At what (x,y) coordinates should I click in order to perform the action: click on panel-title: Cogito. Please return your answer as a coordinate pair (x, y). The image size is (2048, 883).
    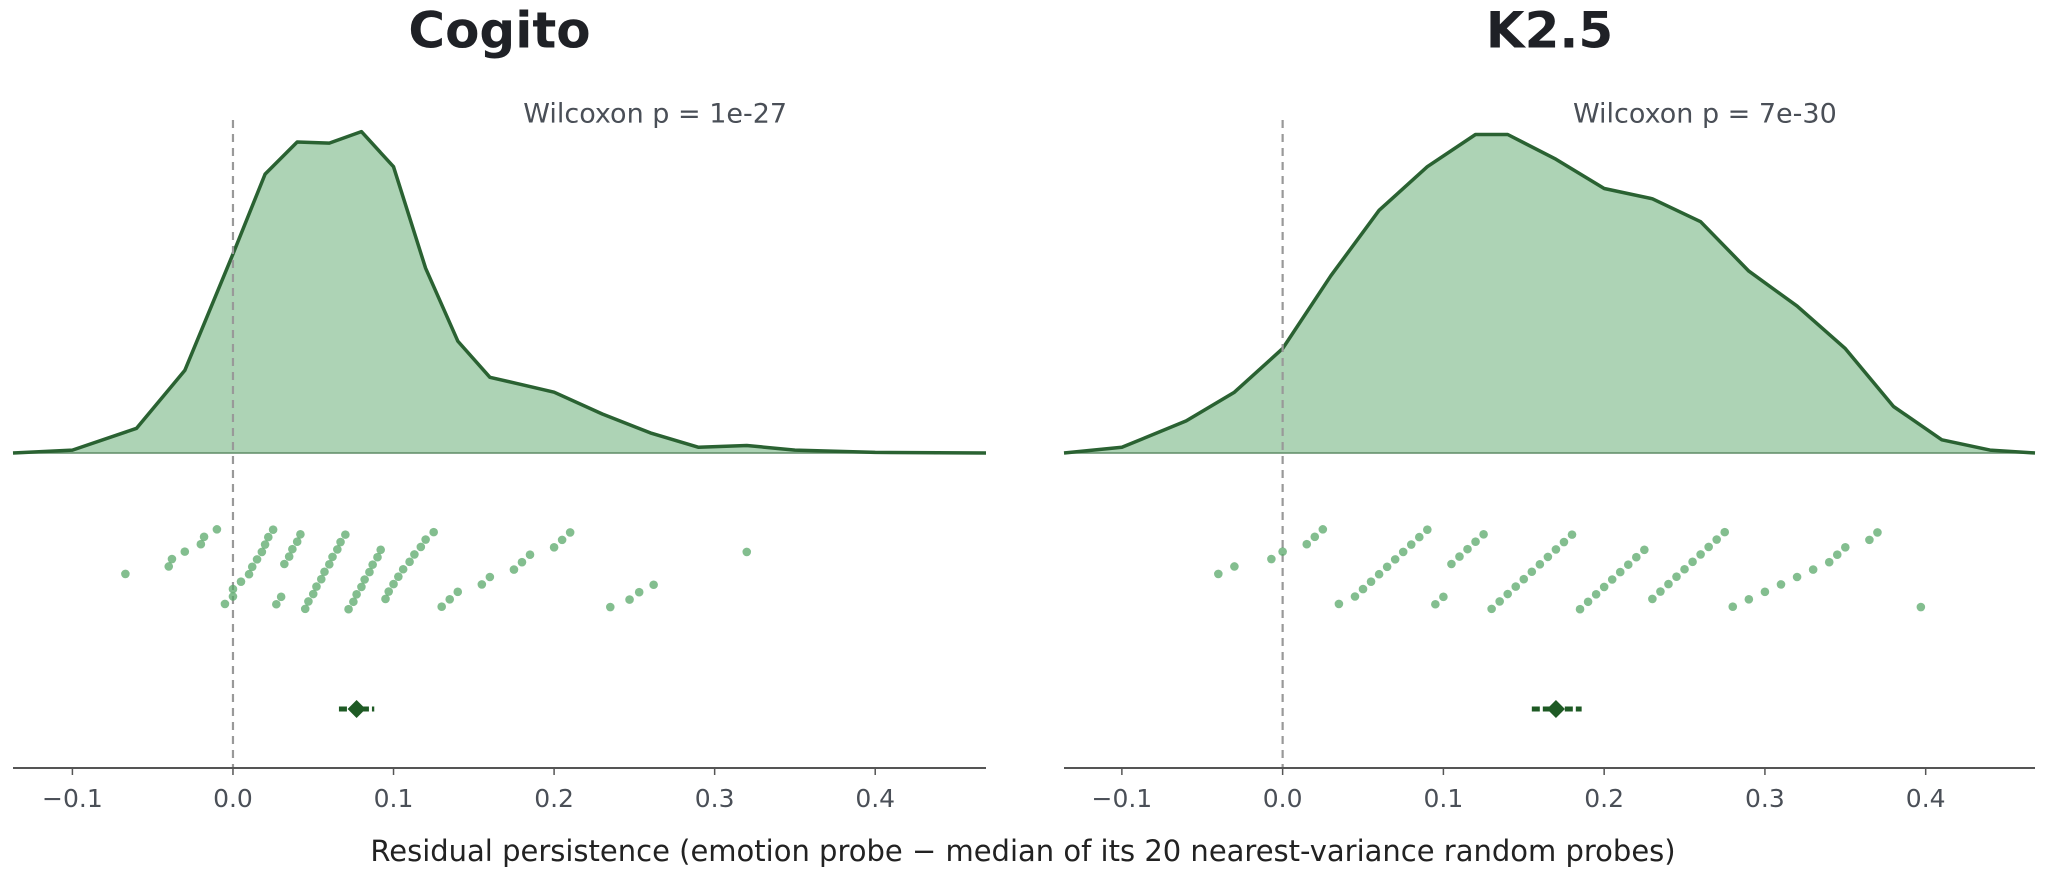
    Looking at the image, I should click on (499, 31).